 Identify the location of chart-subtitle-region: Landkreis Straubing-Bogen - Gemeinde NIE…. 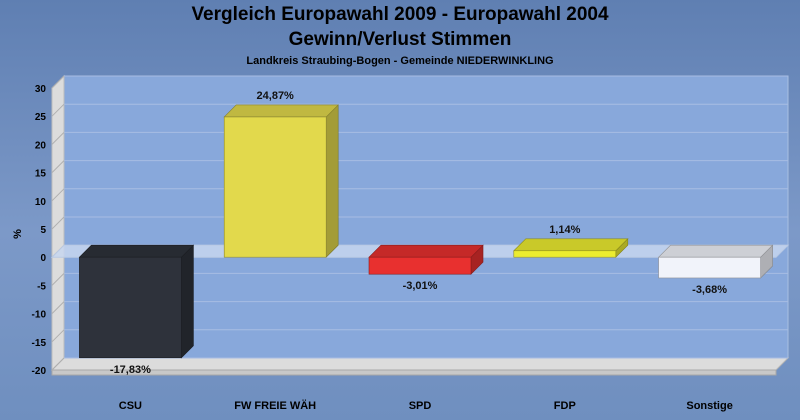
(400, 61).